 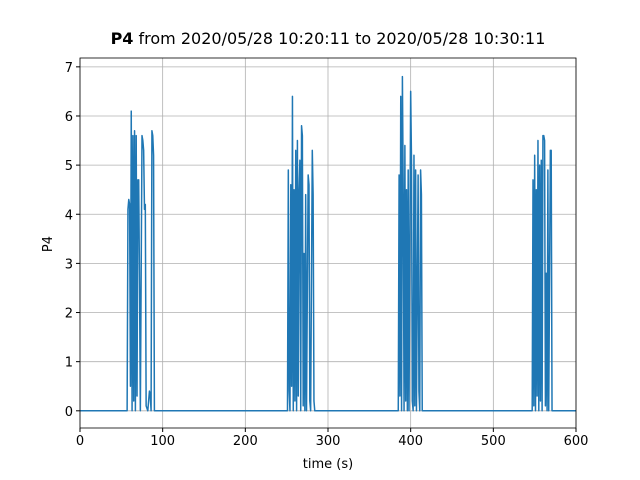 What do you see at coordinates (69, 117) in the screenshot?
I see `y-tick-label: 6` at bounding box center [69, 117].